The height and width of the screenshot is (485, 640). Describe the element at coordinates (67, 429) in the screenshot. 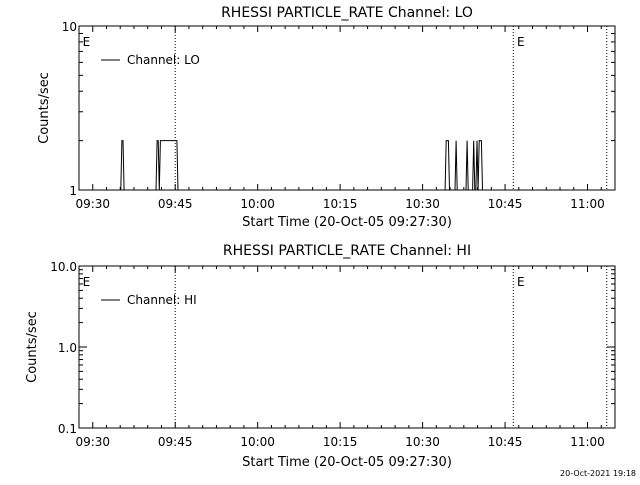

I see `y-tick-label: 0.1` at that location.